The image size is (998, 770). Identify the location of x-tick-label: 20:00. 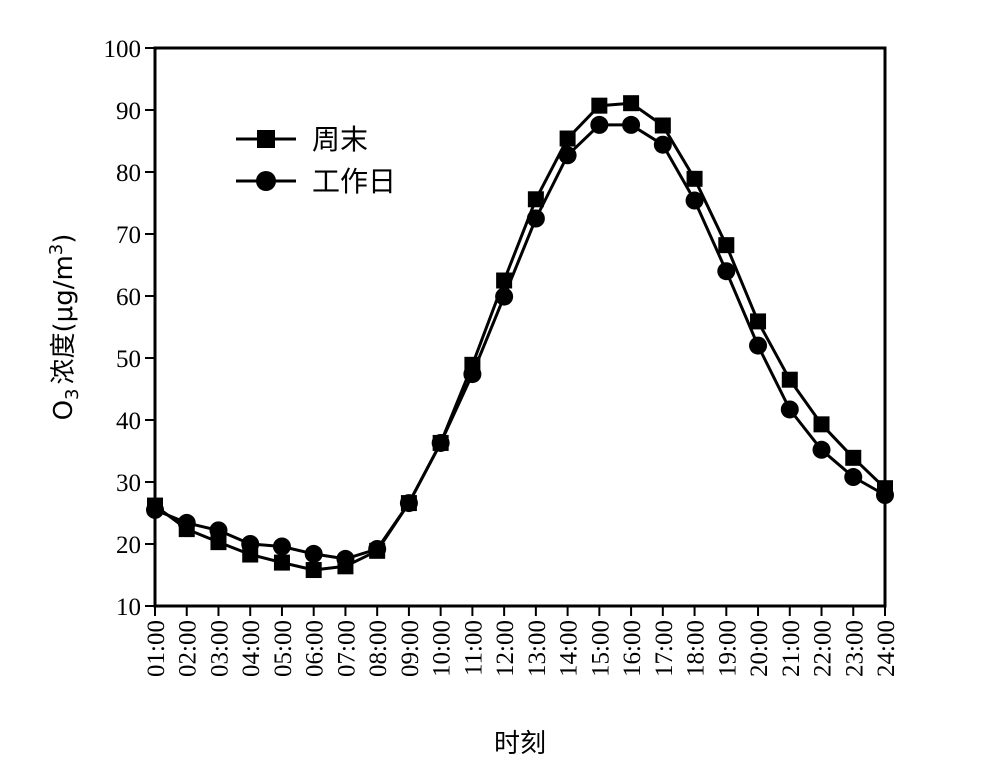
(759, 648).